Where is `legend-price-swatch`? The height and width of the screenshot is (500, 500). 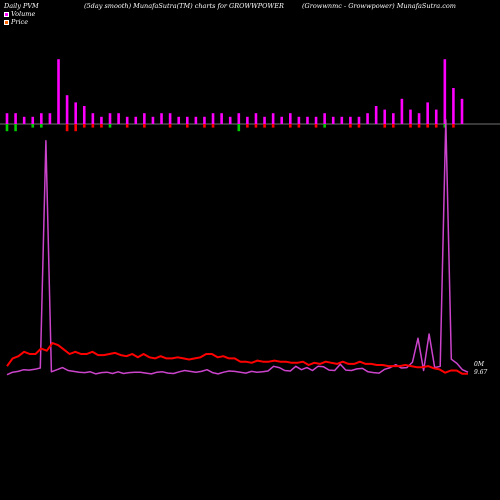 legend-price-swatch is located at coordinates (6, 22).